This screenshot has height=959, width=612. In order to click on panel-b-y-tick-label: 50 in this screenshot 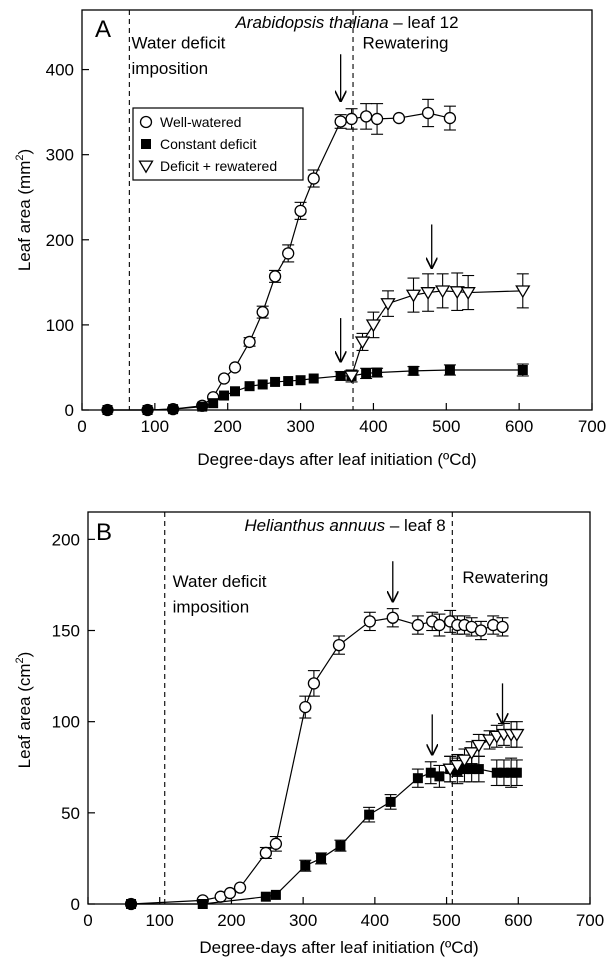, I will do `click(70, 813)`.